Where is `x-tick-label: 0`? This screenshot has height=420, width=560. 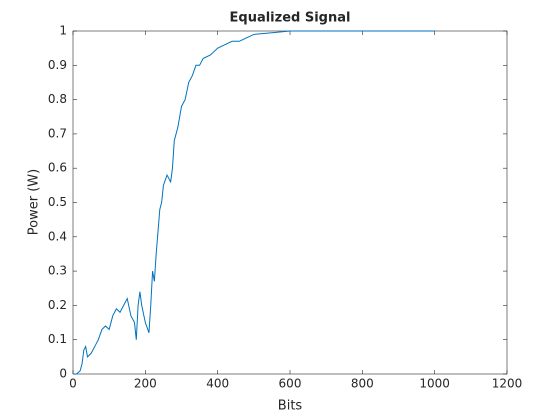 x-tick-label: 0 is located at coordinates (73, 384).